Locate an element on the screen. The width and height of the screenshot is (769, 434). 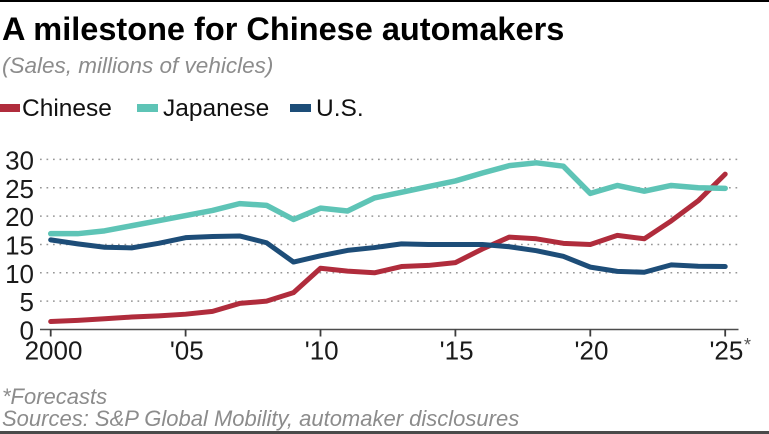
svg-text: 25 is located at coordinates (19, 189).